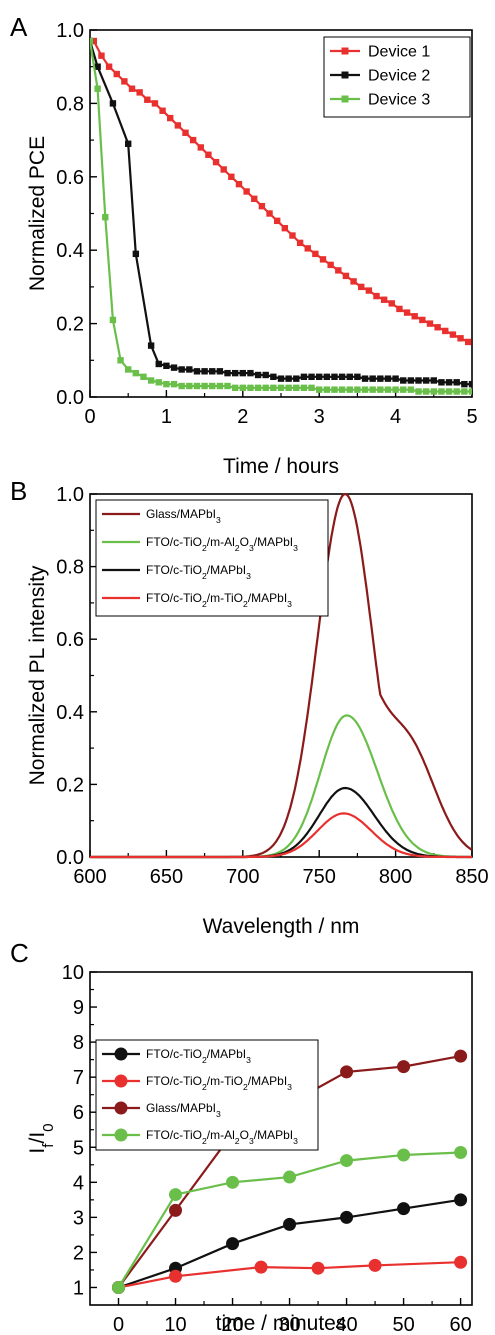  I want to click on y-tick-label: 0.6, so click(70, 640).